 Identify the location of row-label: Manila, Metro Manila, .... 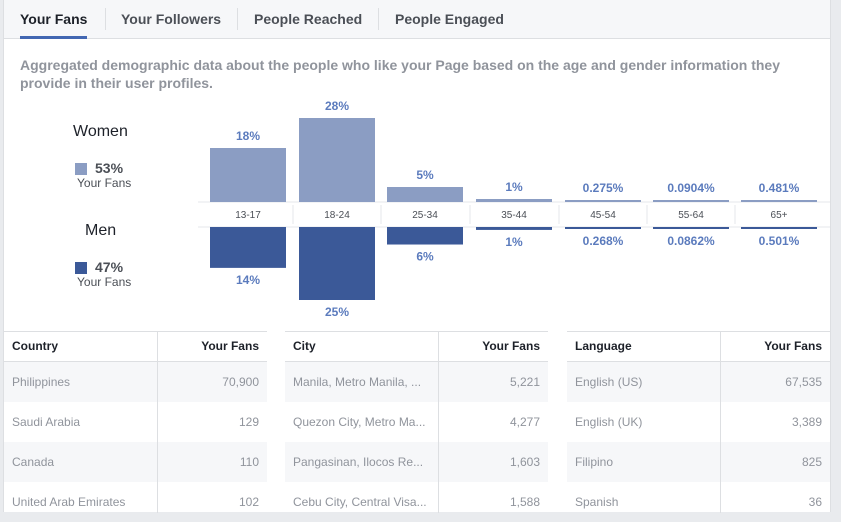
(357, 382).